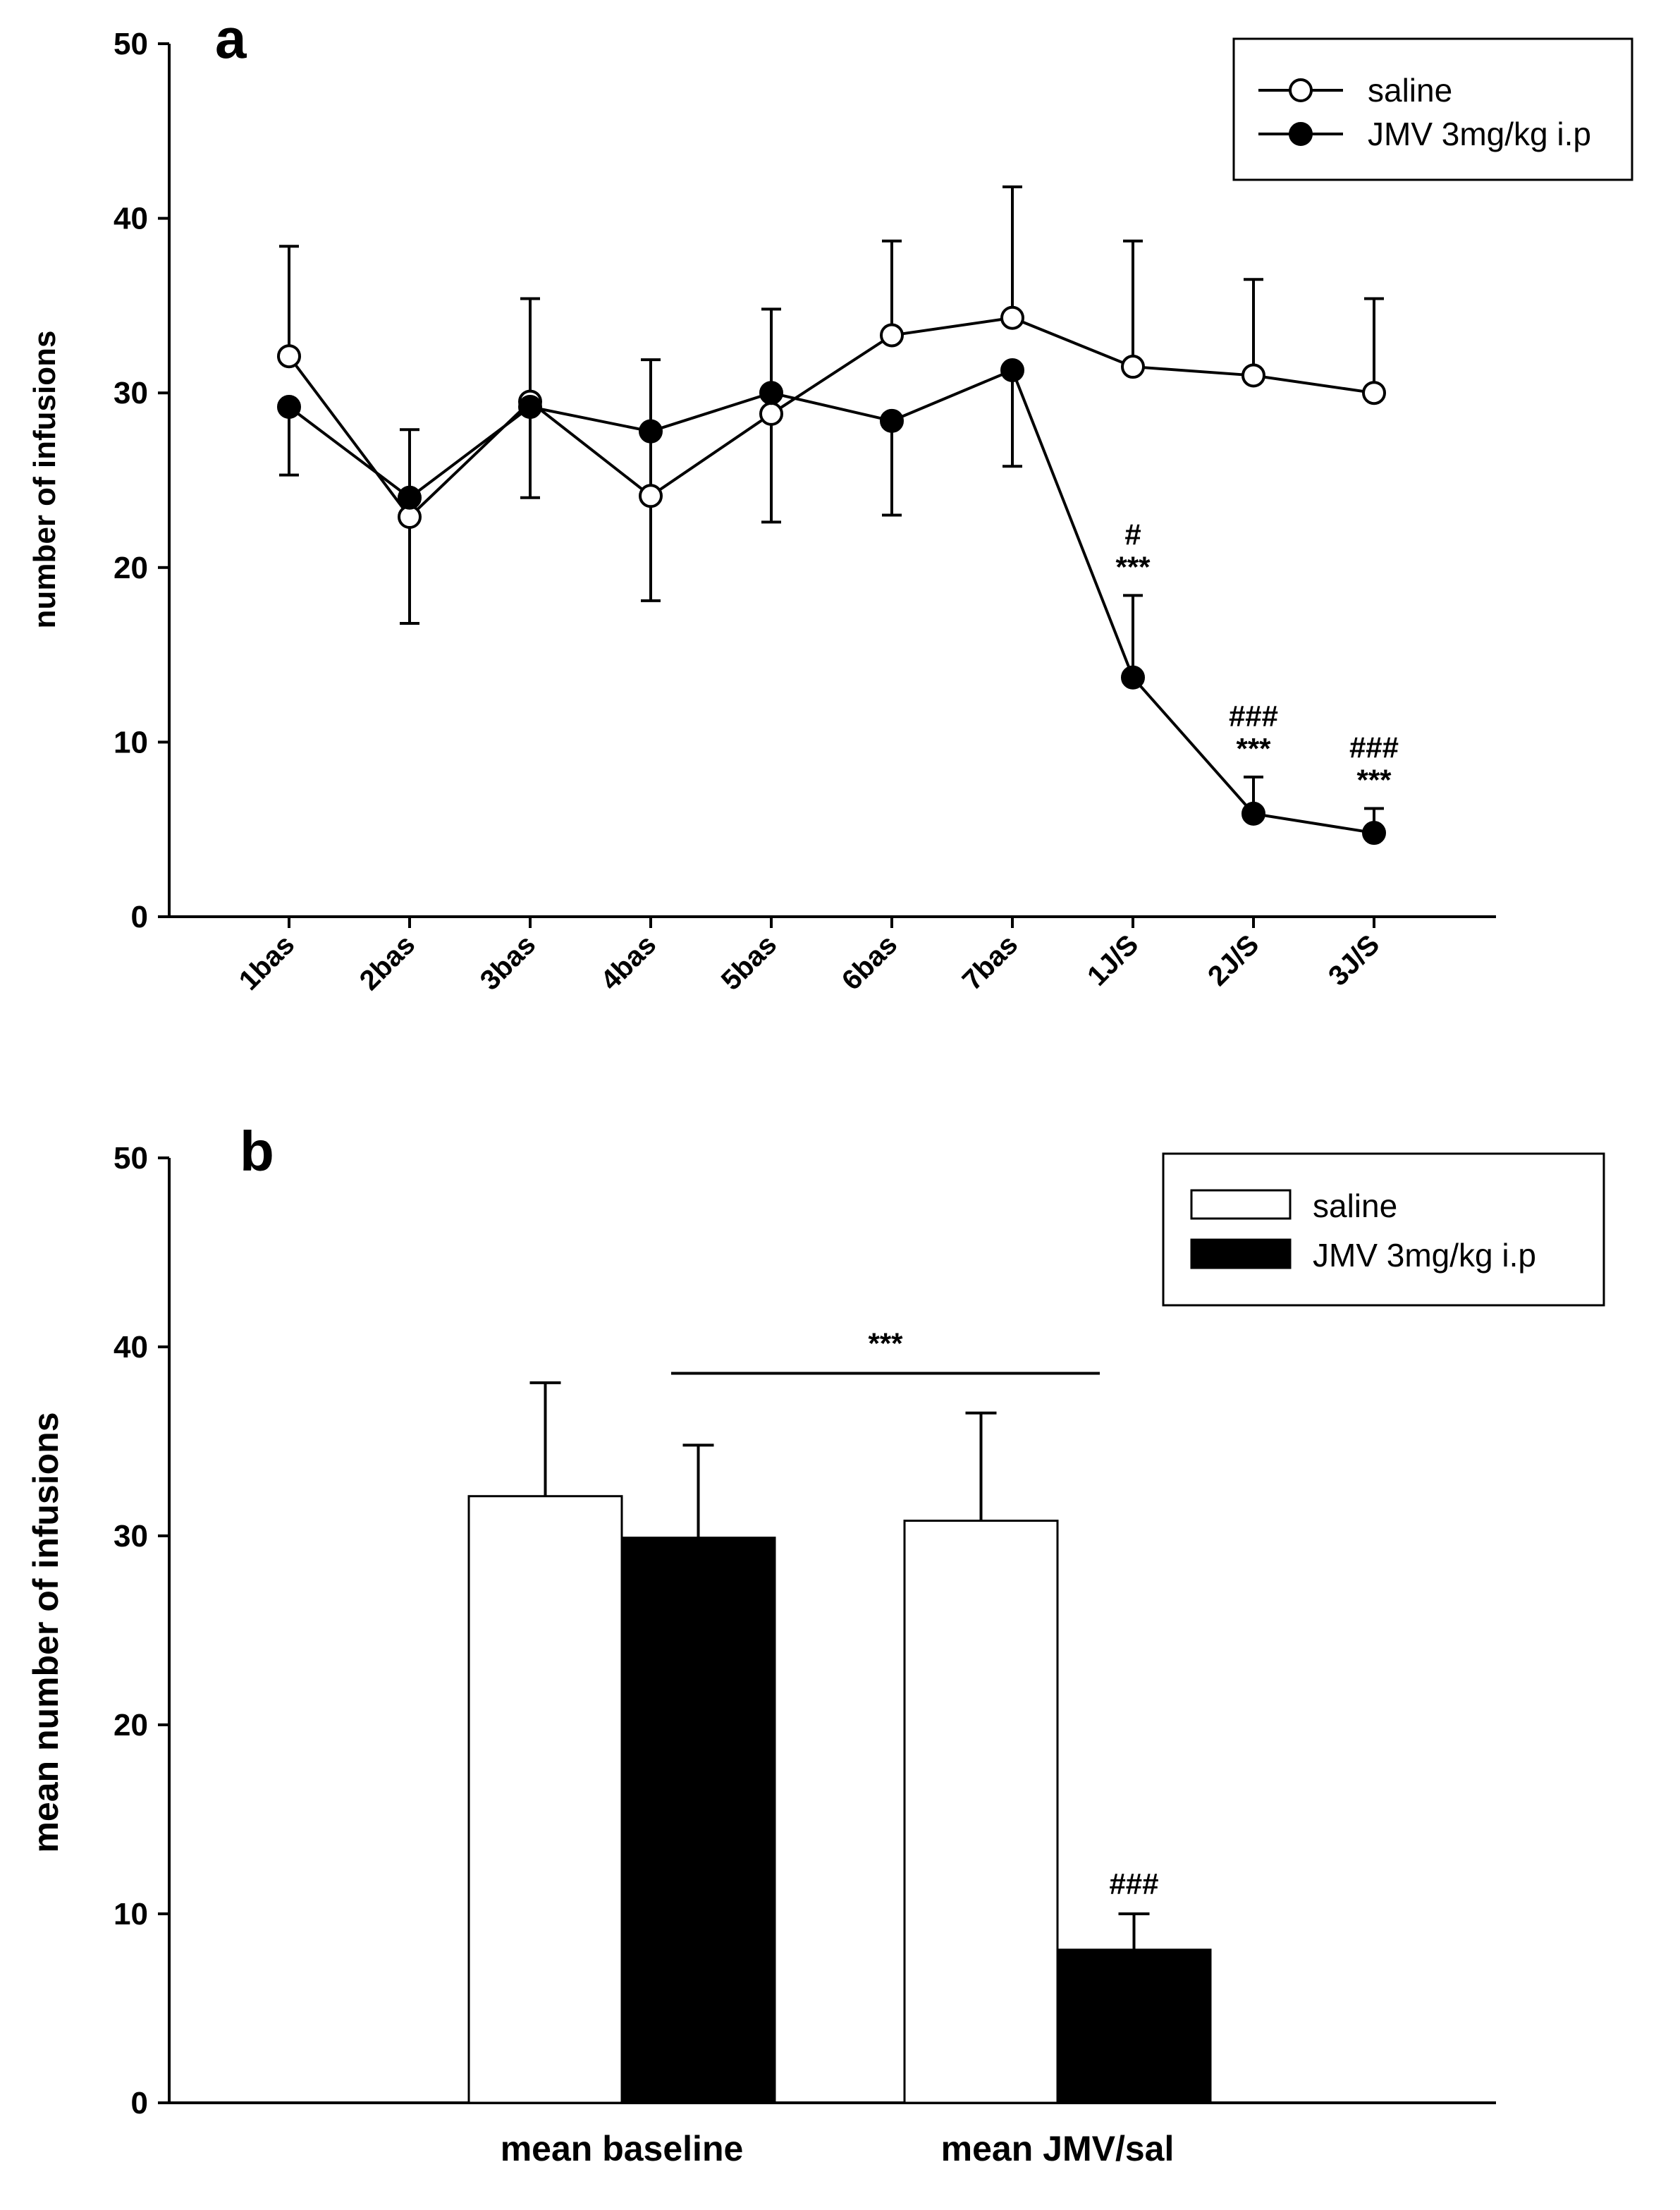  What do you see at coordinates (1058, 2149) in the screenshot?
I see `panel-b-category-label-mean-jmv-sal: mean JMV/sal` at bounding box center [1058, 2149].